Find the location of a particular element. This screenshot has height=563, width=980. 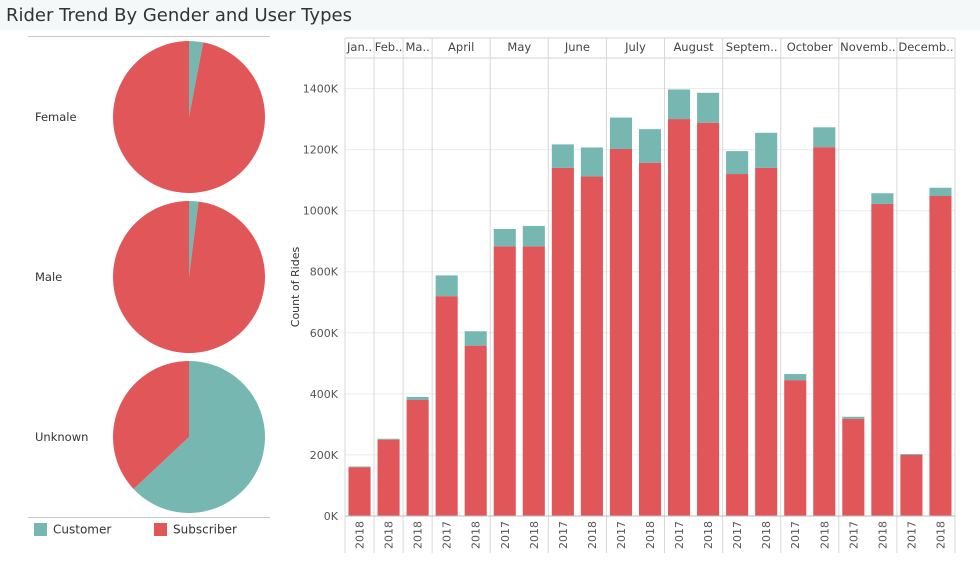

y-axis-title: Count of Rides is located at coordinates (295, 287).